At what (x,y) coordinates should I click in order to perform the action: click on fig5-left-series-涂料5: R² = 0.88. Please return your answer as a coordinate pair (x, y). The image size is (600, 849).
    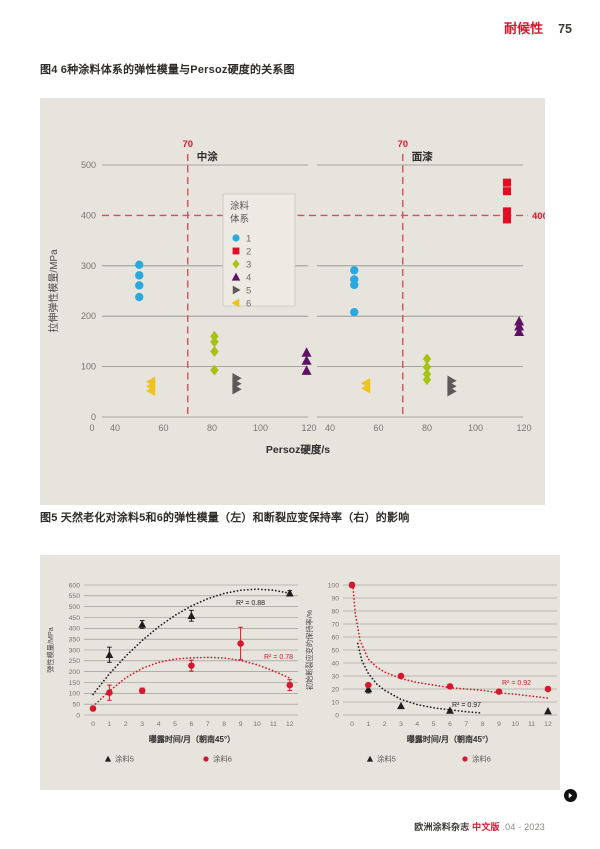
    Looking at the image, I should click on (193, 642).